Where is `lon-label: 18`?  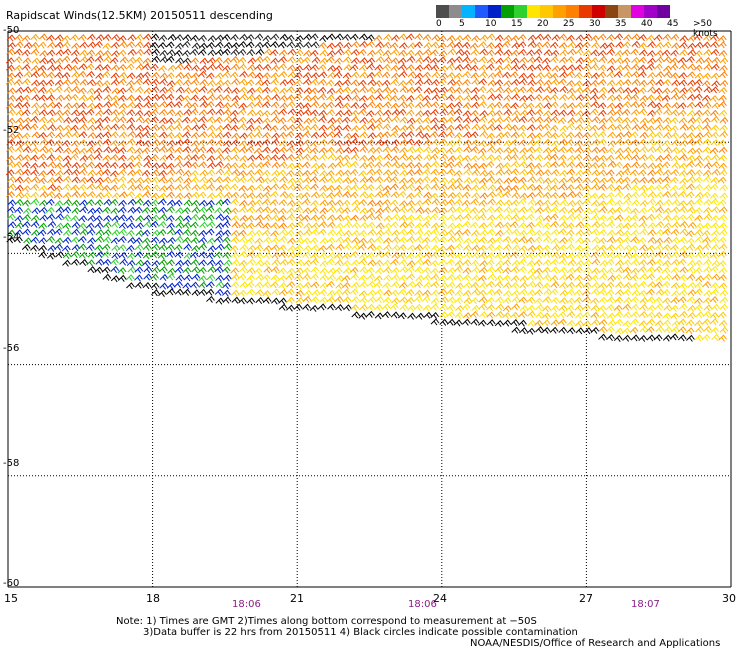
lon-label: 18 is located at coordinates (153, 598).